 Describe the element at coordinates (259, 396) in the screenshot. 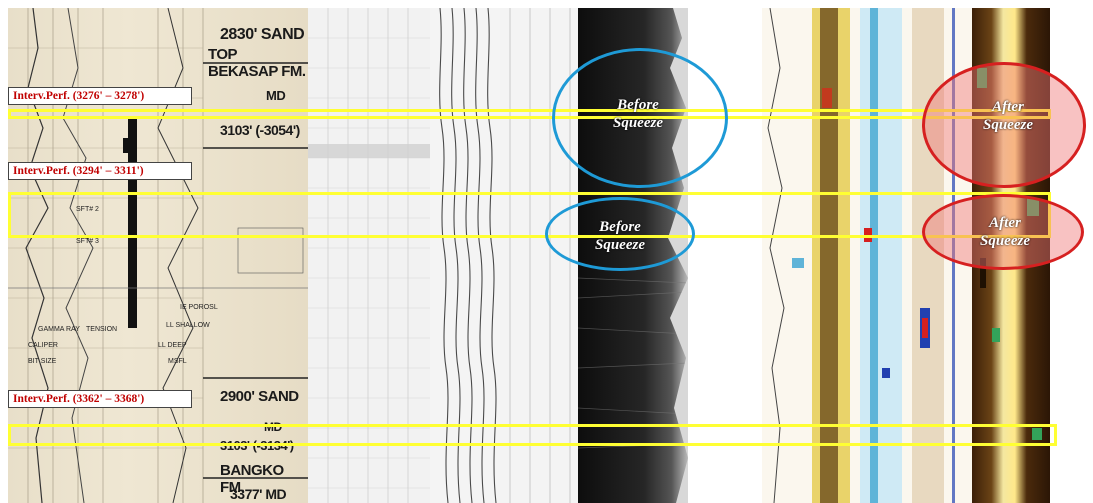

I see `log-label-2900-sand: 2900' SAND` at that location.